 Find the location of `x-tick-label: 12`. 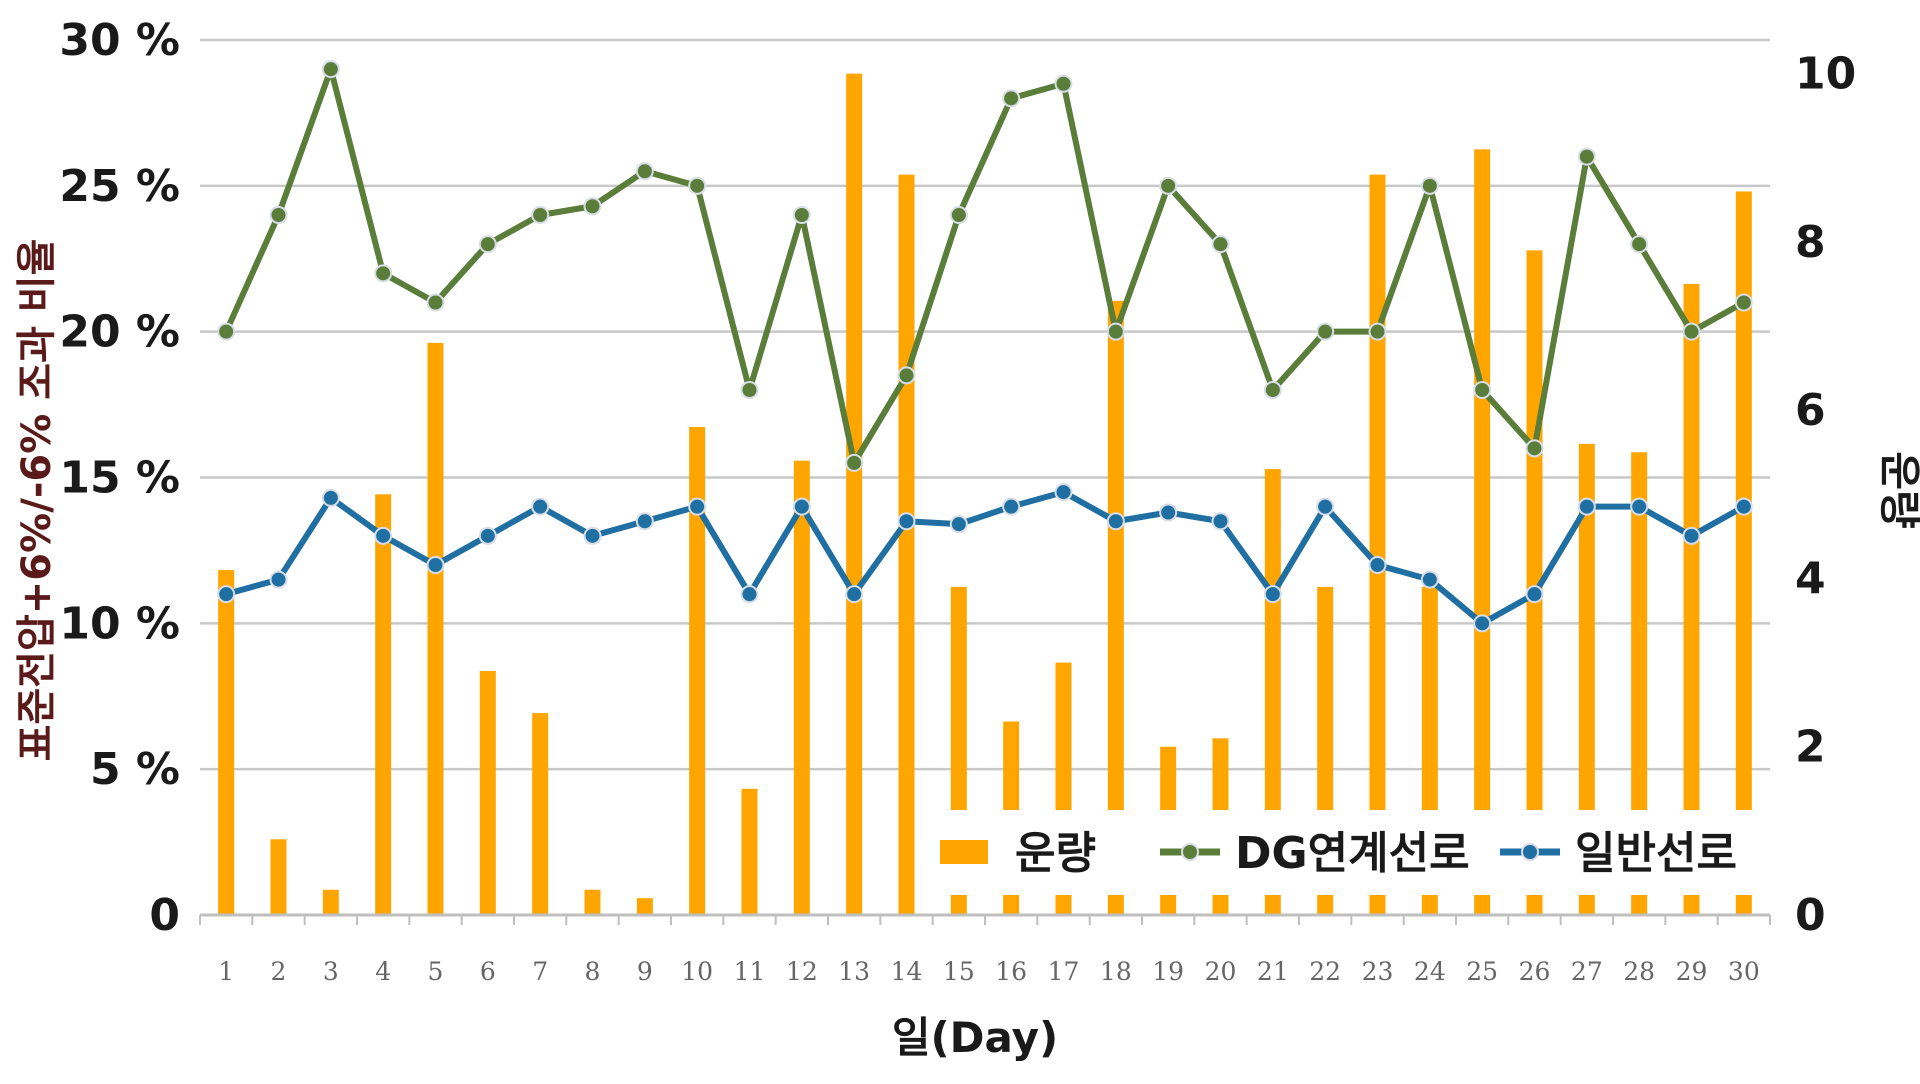

x-tick-label: 12 is located at coordinates (802, 971).